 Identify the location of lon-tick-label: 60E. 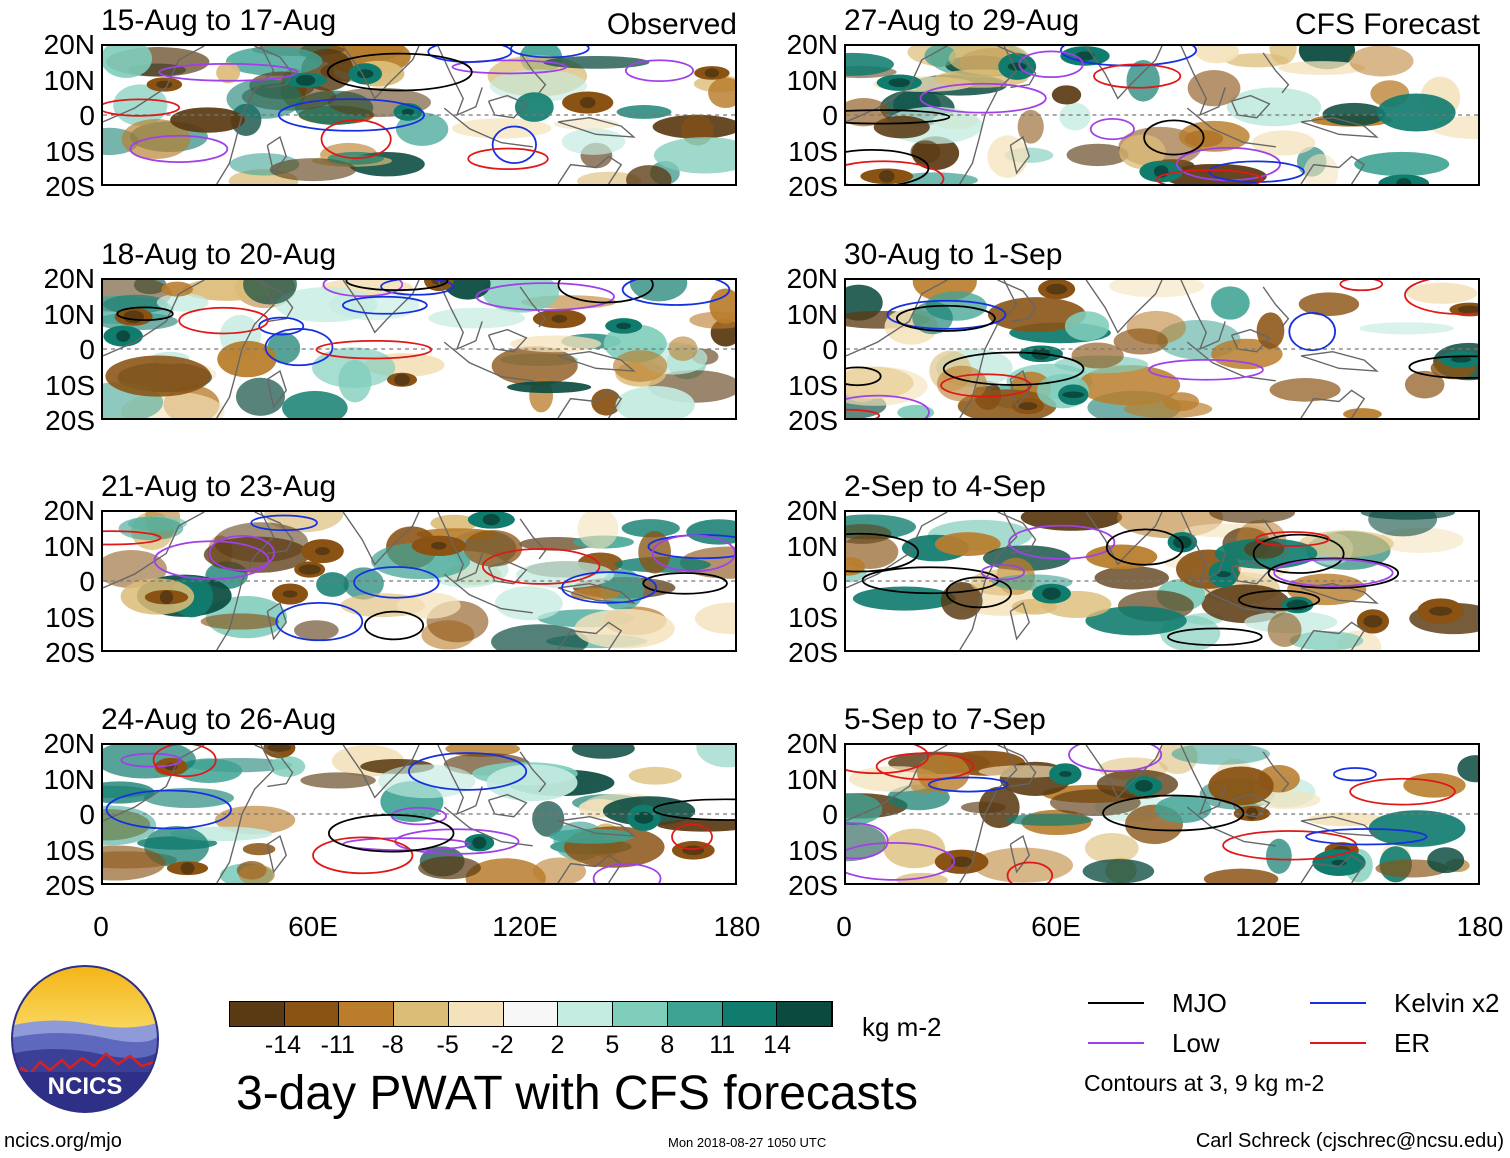
(313, 926).